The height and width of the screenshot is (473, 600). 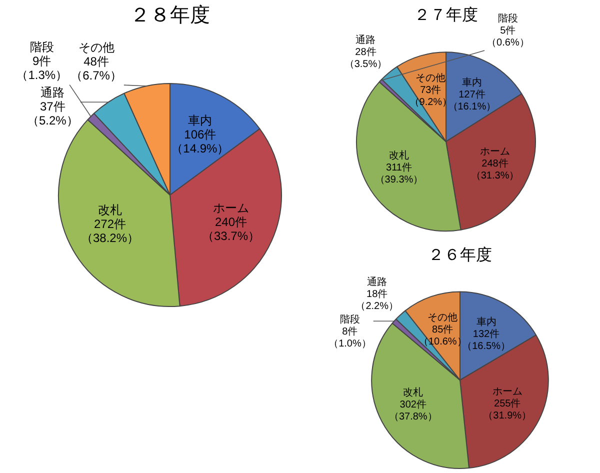 What do you see at coordinates (507, 410) in the screenshot?
I see `data-label: 255件（31.9%）` at bounding box center [507, 410].